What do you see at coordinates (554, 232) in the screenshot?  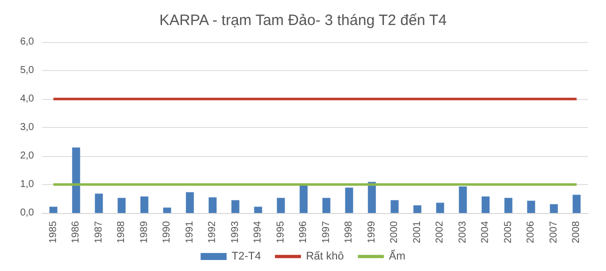 I see `x-tick-label: 2007` at bounding box center [554, 232].